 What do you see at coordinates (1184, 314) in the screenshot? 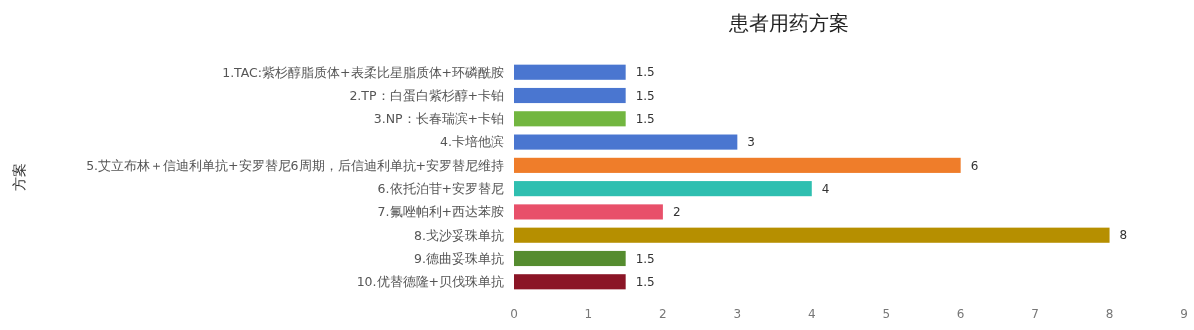
I see `x-tick-label: 9` at bounding box center [1184, 314].